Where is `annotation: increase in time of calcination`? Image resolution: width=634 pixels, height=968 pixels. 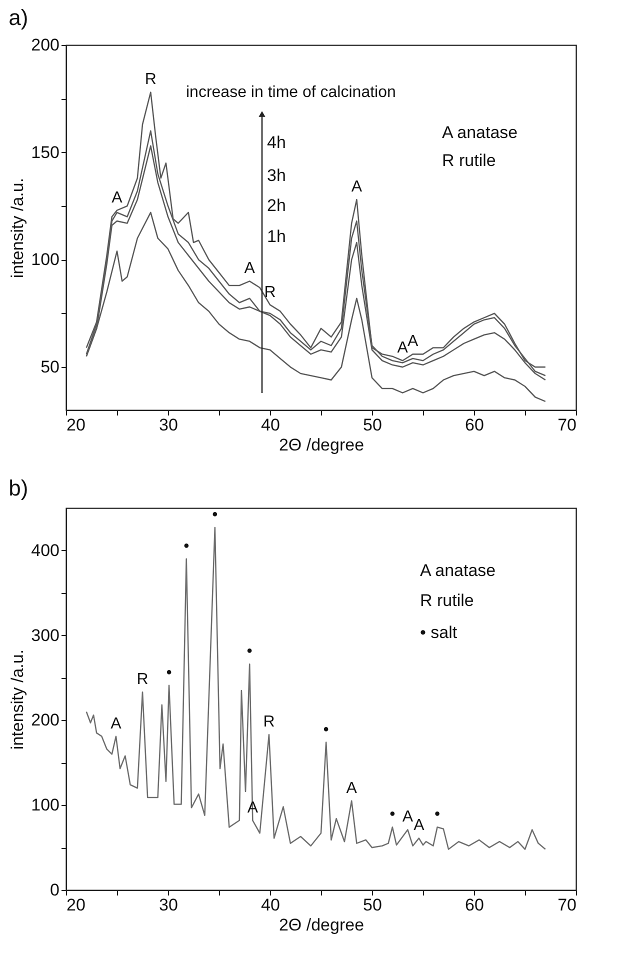 annotation: increase in time of calcination is located at coordinates (291, 92).